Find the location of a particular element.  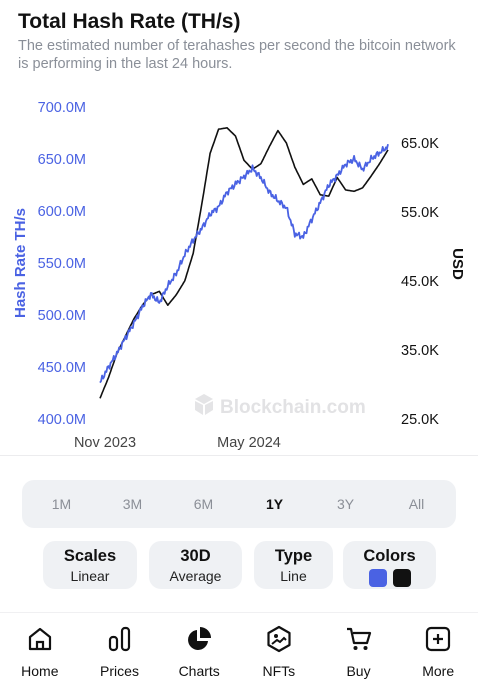

average-button: 30D Average is located at coordinates (195, 565).